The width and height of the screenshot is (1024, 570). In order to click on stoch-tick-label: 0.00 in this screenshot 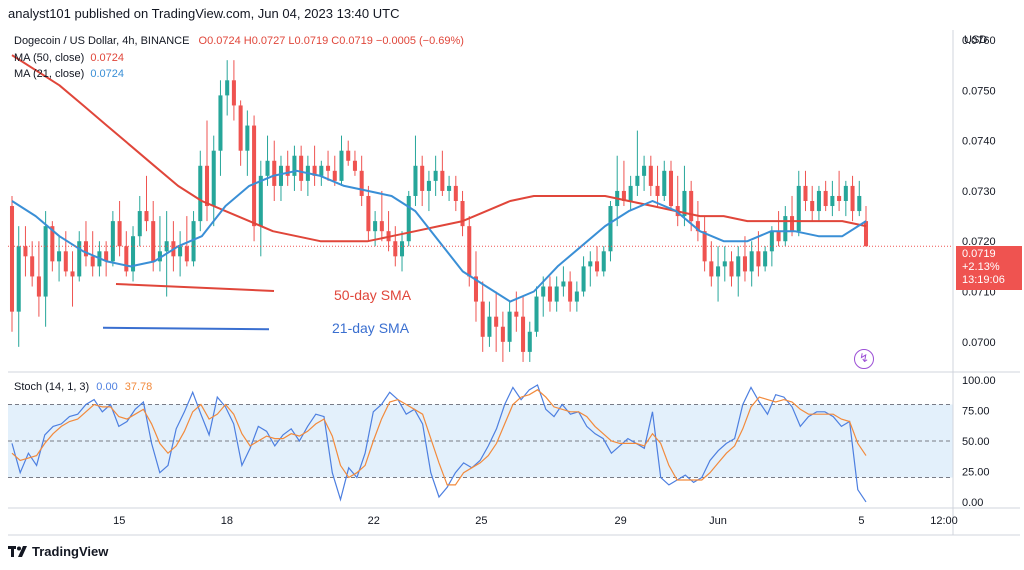, I will do `click(972, 503)`.